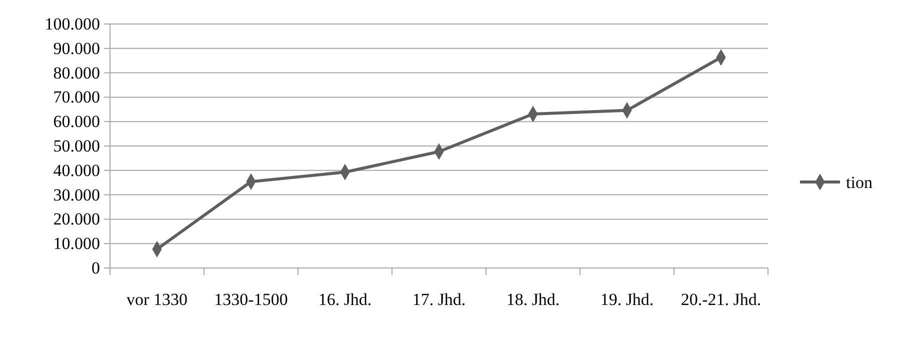 The image size is (902, 360). Describe the element at coordinates (157, 299) in the screenshot. I see `x-tick-label: vor 1330` at that location.